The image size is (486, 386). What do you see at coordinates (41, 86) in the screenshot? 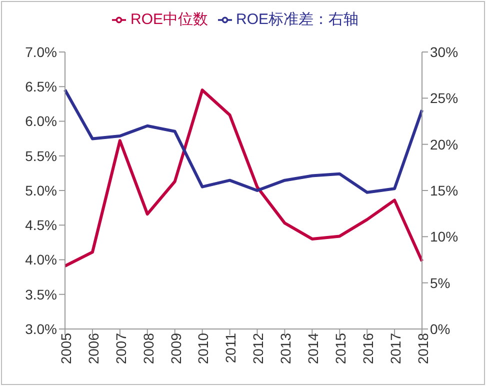
I see `y-tick-label: 6.5%` at bounding box center [41, 86].